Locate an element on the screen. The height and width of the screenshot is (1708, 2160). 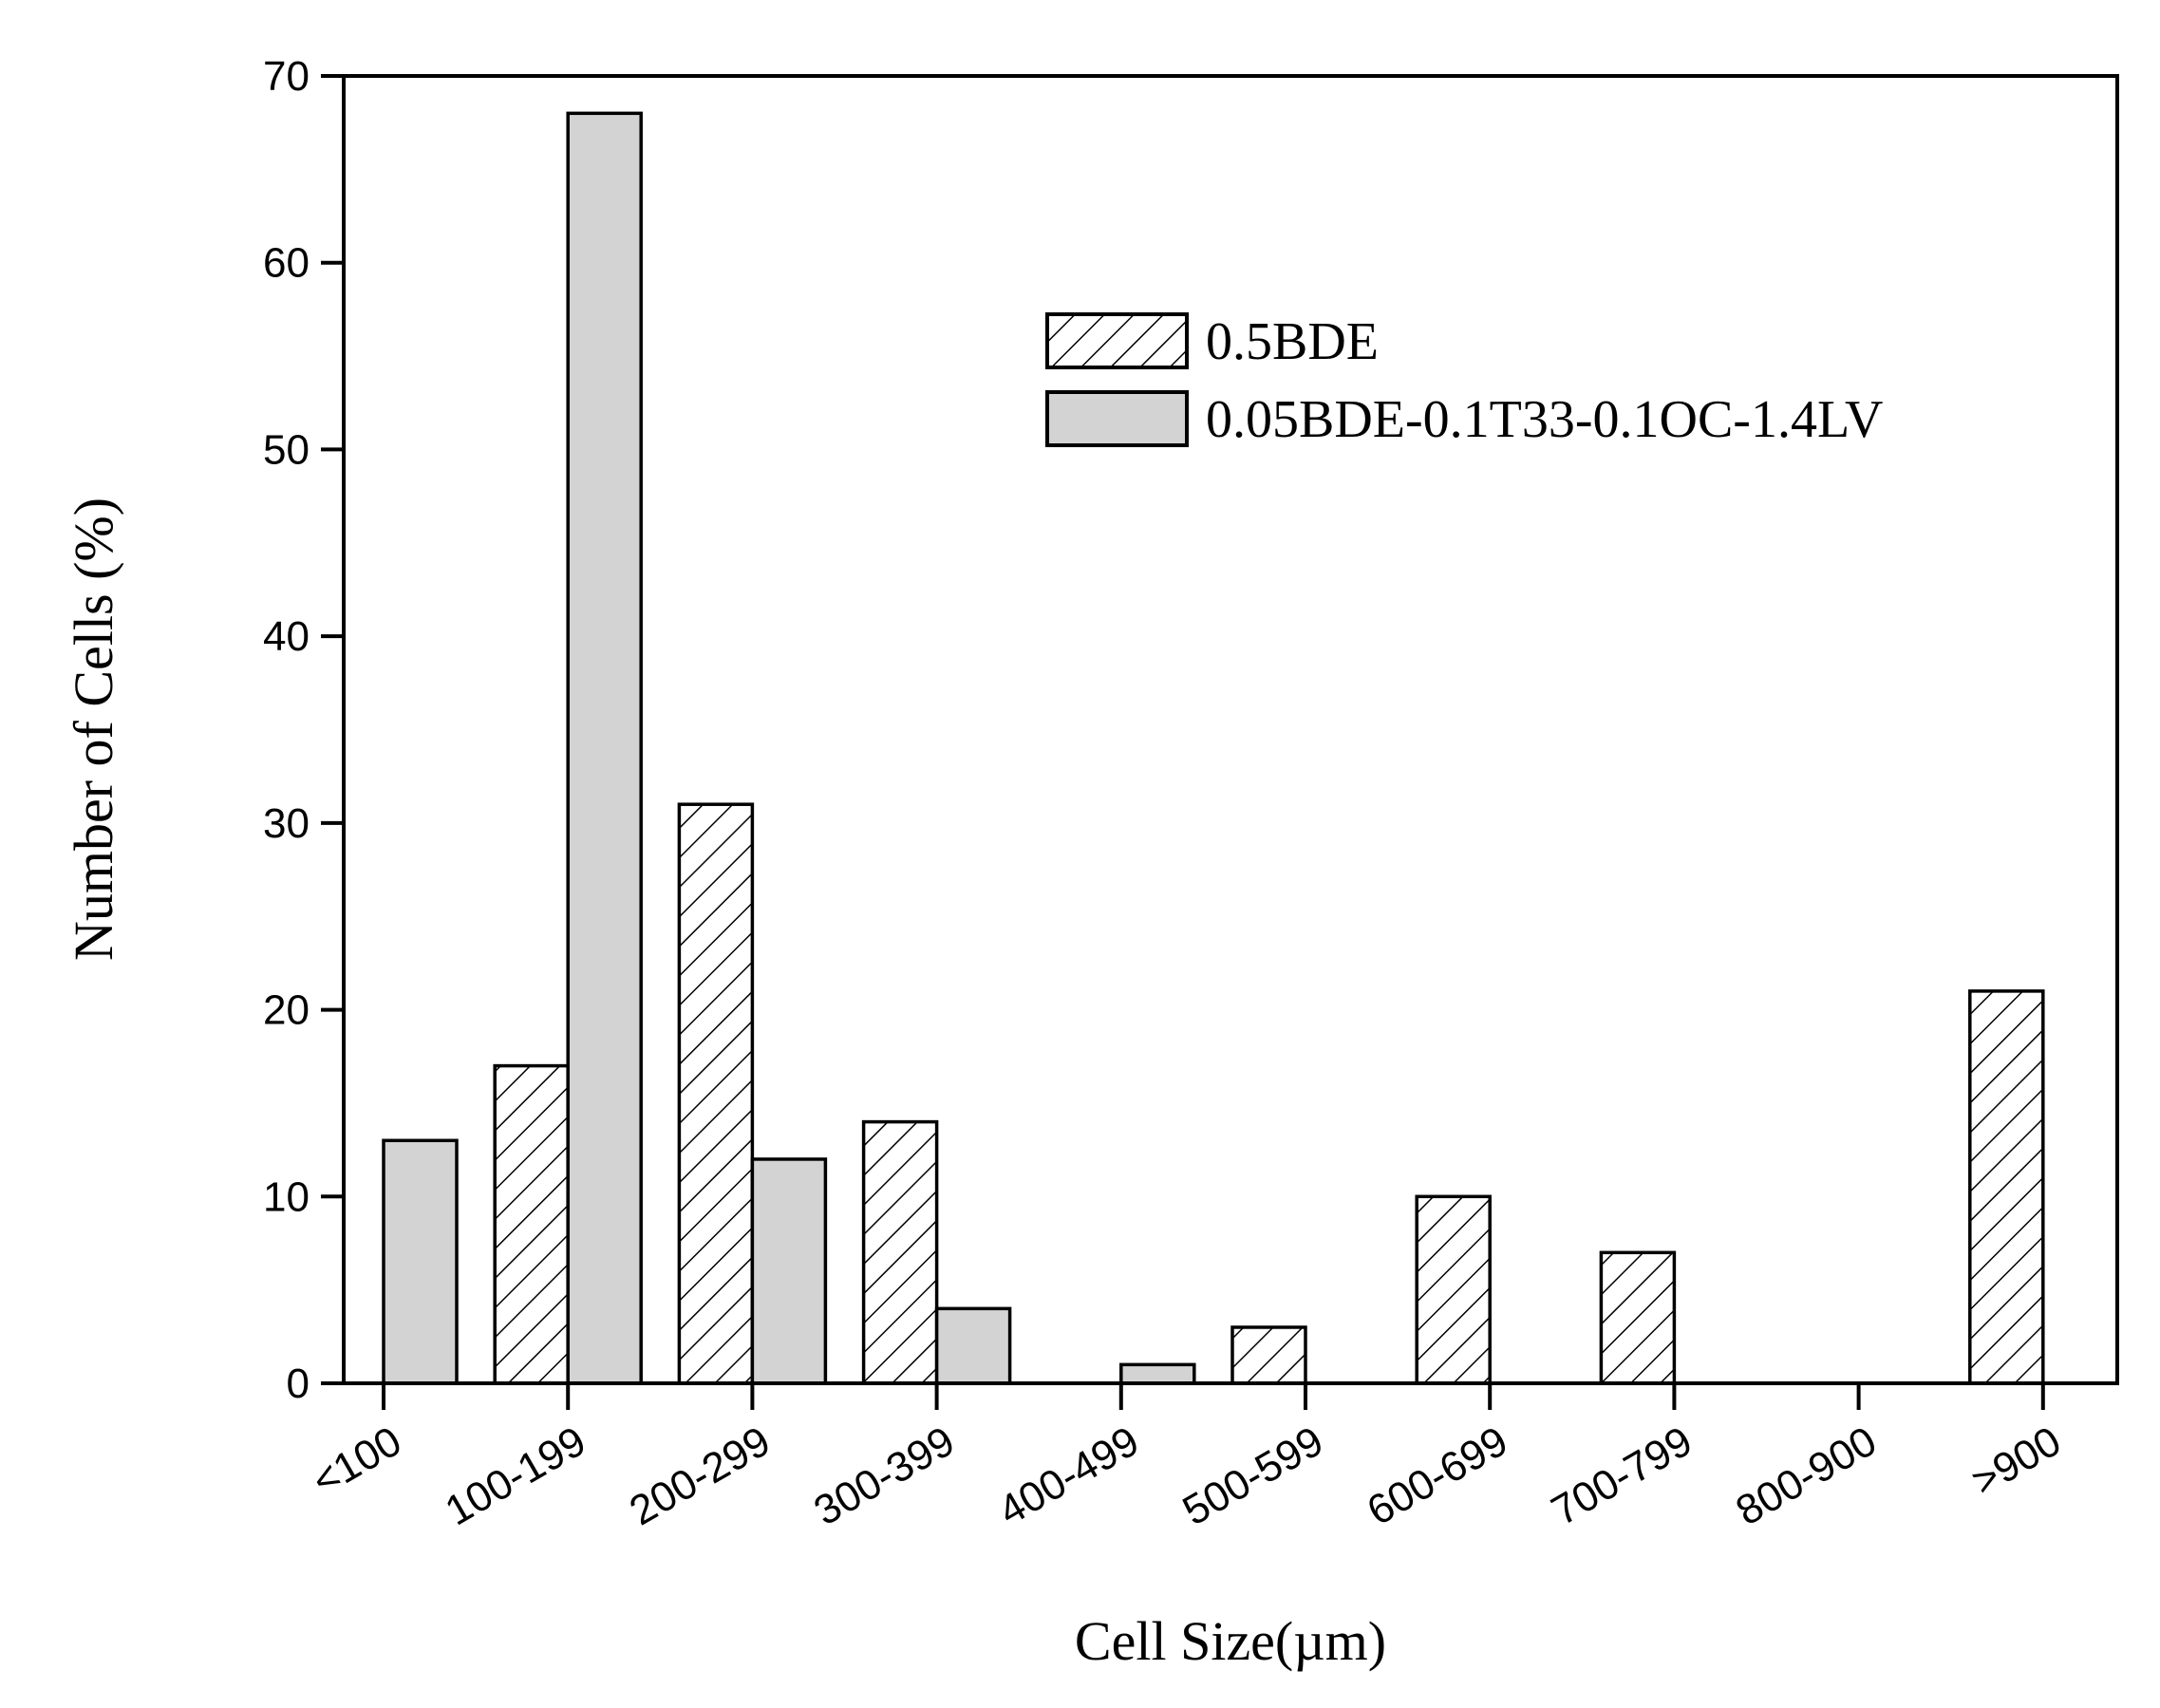
x-tick-label: 800-900 is located at coordinates (1806, 1475).